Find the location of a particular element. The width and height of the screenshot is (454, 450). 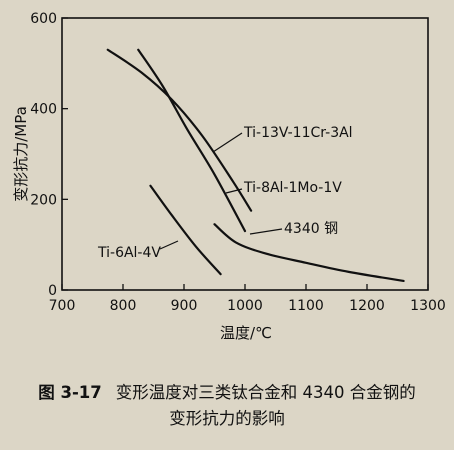

y-tick-label-0: 0 is located at coordinates (52, 291).